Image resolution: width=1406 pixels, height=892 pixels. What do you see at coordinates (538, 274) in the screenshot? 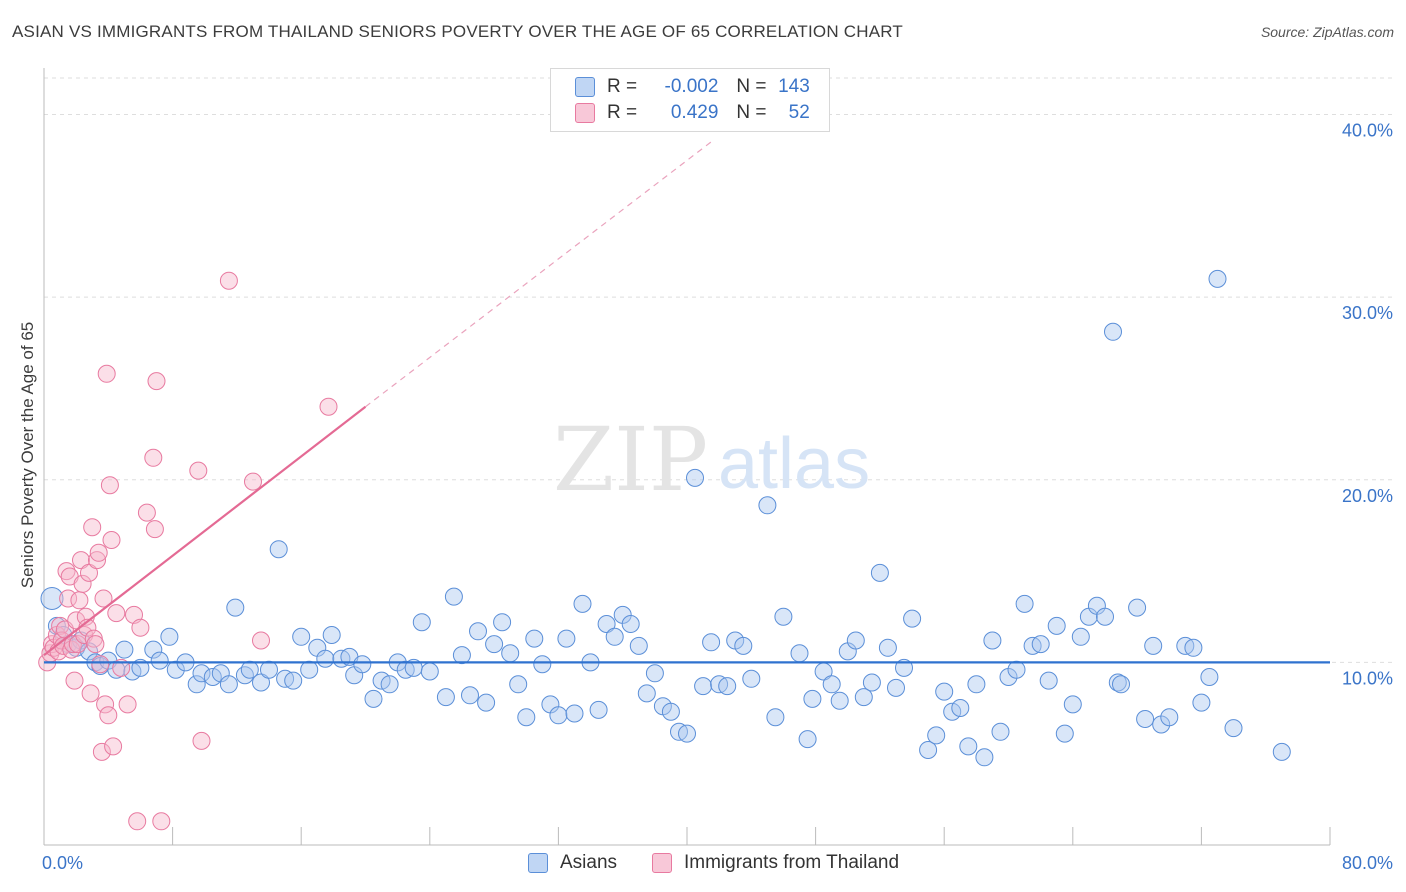
I see `trend-line-thailand-extension` at bounding box center [538, 274].